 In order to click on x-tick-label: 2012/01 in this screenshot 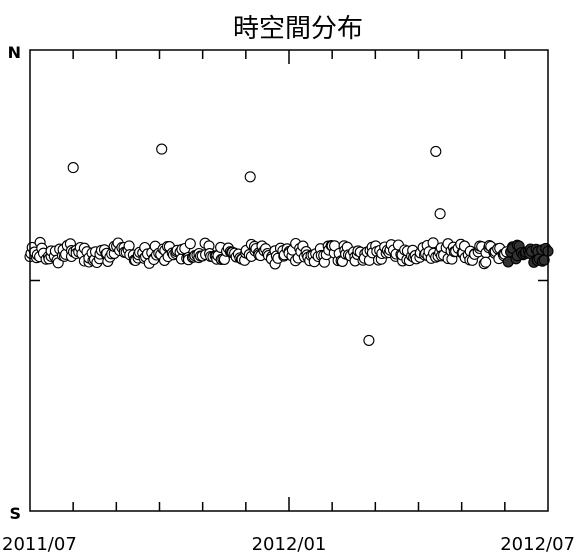, I will do `click(289, 544)`.